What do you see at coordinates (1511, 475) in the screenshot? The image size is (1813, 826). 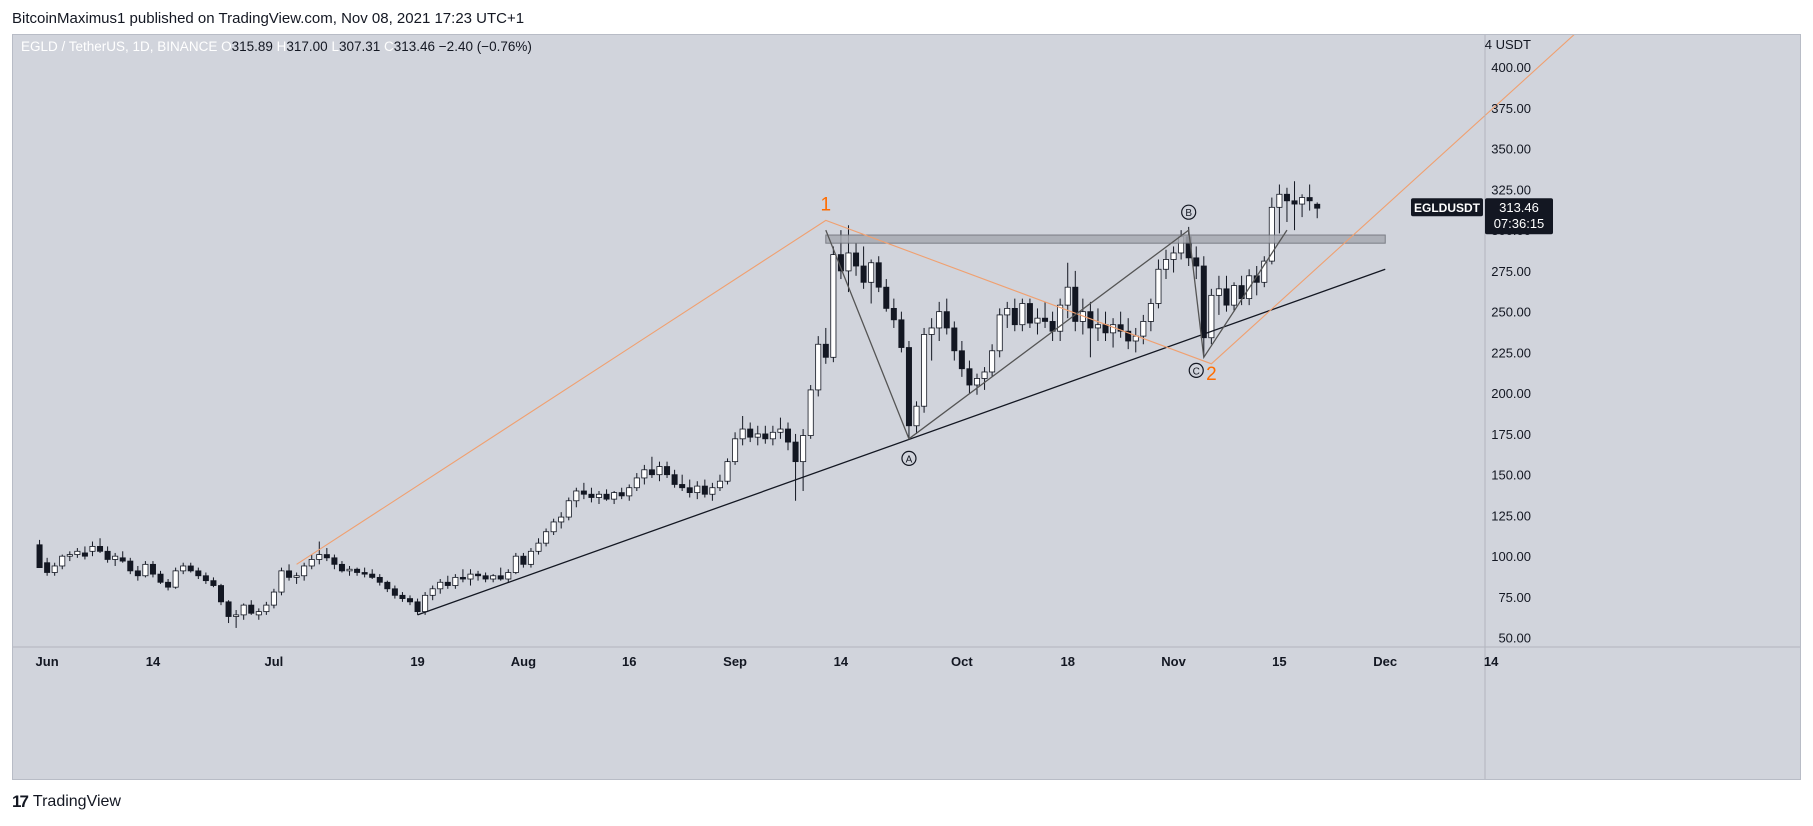 I see `y-tick-label: 150.00` at bounding box center [1511, 475].